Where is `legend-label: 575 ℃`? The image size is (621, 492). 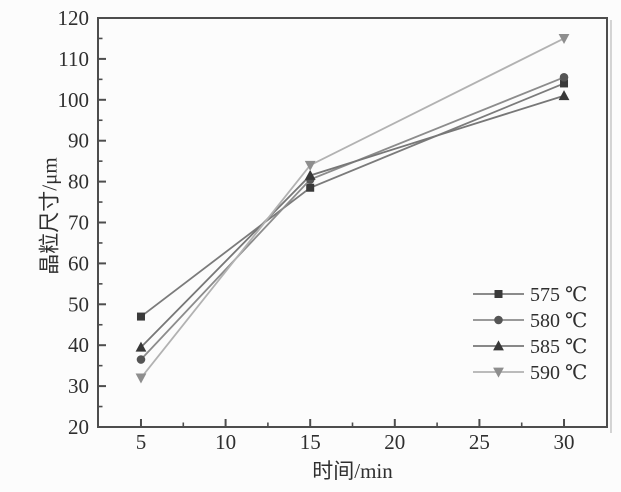 legend-label: 575 ℃ is located at coordinates (558, 295).